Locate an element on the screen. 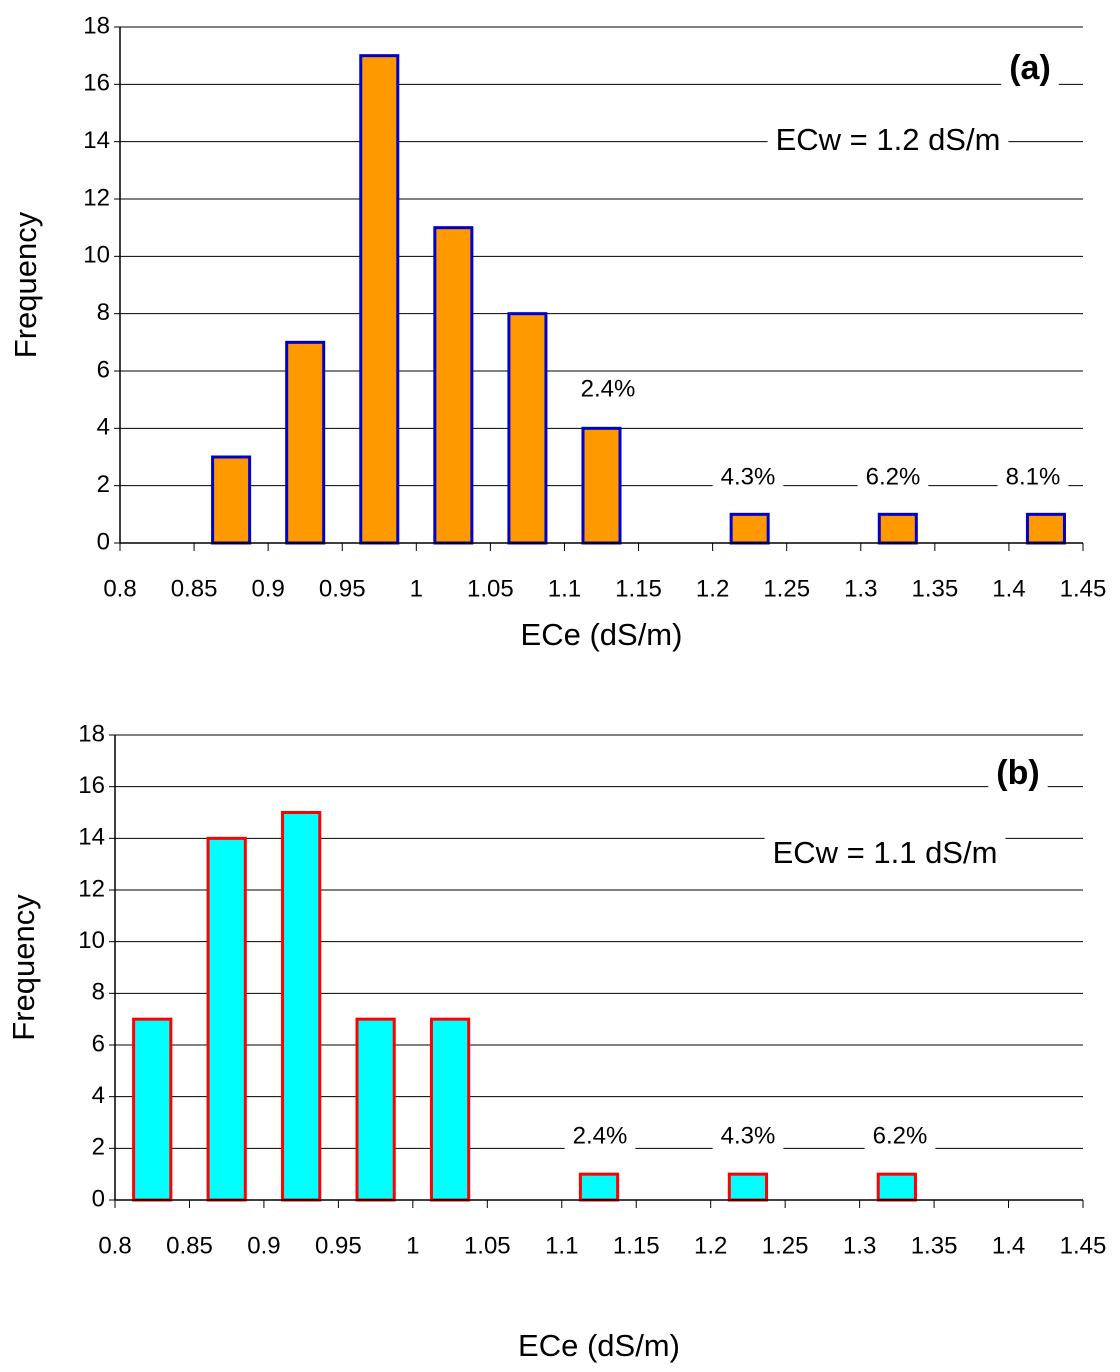 This screenshot has width=1120, height=1372. annotations: (b) ECw = 1.1 dS/m 2.4% 4.3% 6.2% is located at coordinates (806, 951).